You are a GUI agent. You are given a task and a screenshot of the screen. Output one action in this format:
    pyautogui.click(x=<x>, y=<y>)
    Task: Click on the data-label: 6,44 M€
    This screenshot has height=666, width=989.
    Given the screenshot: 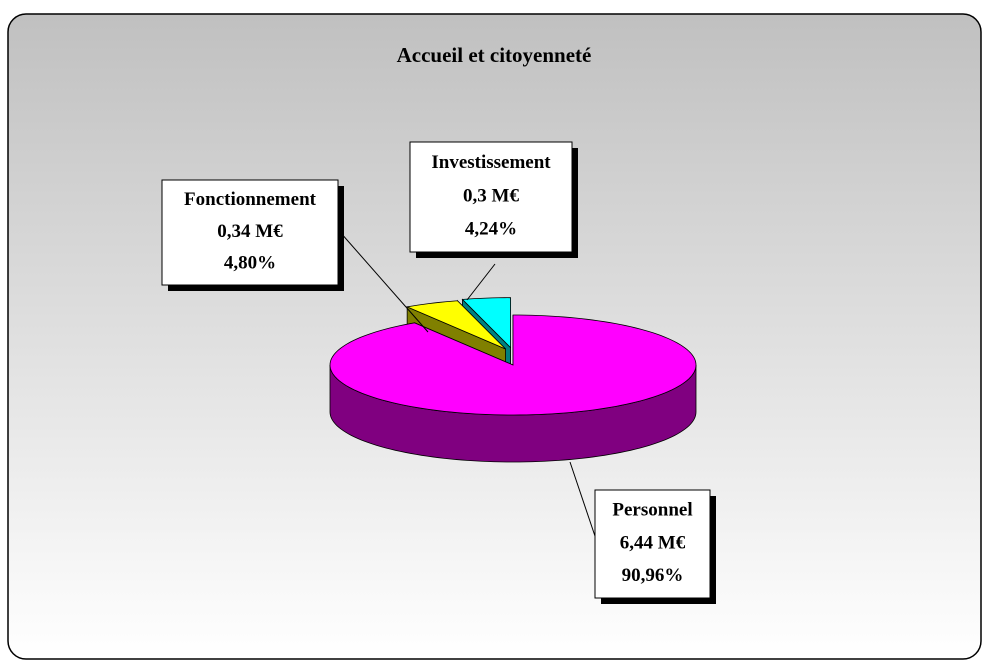 What is the action you would take?
    pyautogui.click(x=653, y=542)
    